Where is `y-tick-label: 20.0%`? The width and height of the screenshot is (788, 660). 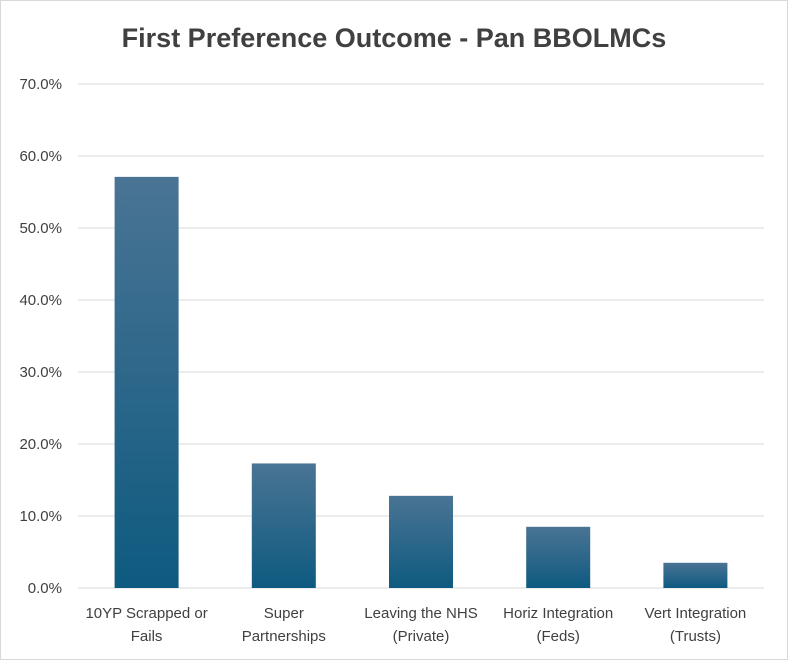
y-tick-label: 20.0% is located at coordinates (40, 444).